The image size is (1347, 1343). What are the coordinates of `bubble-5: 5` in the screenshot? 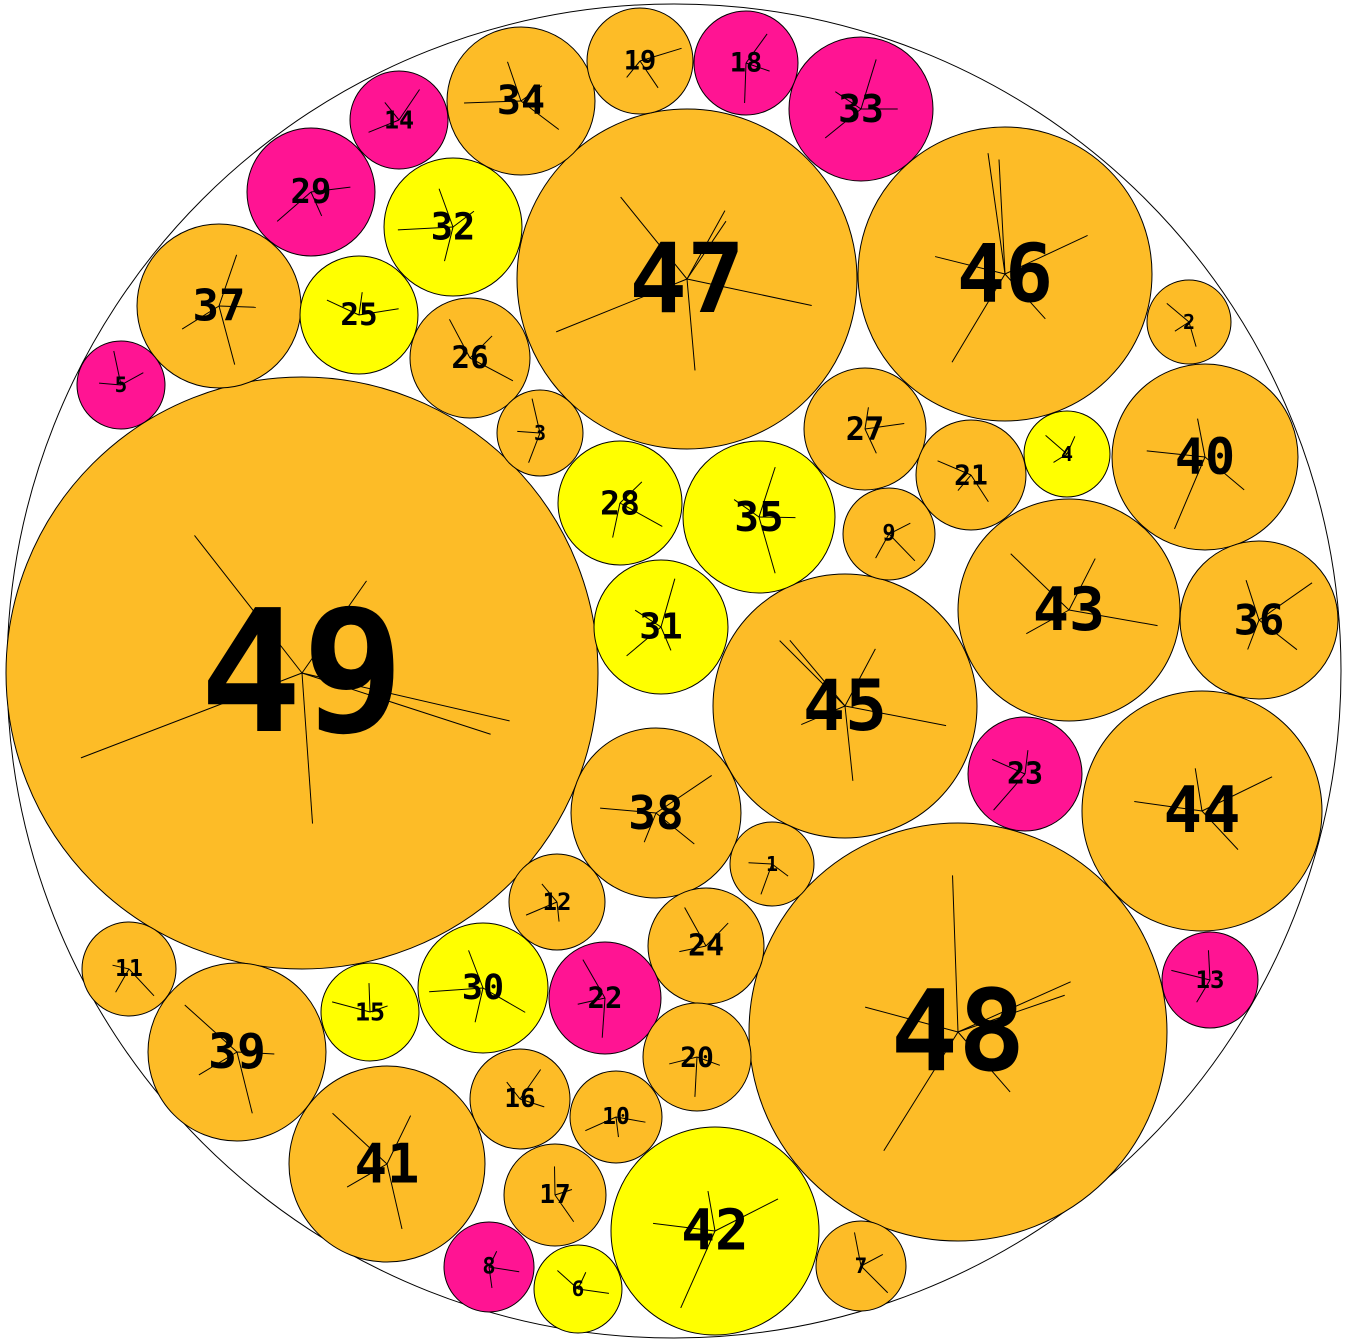 It's located at (121, 385).